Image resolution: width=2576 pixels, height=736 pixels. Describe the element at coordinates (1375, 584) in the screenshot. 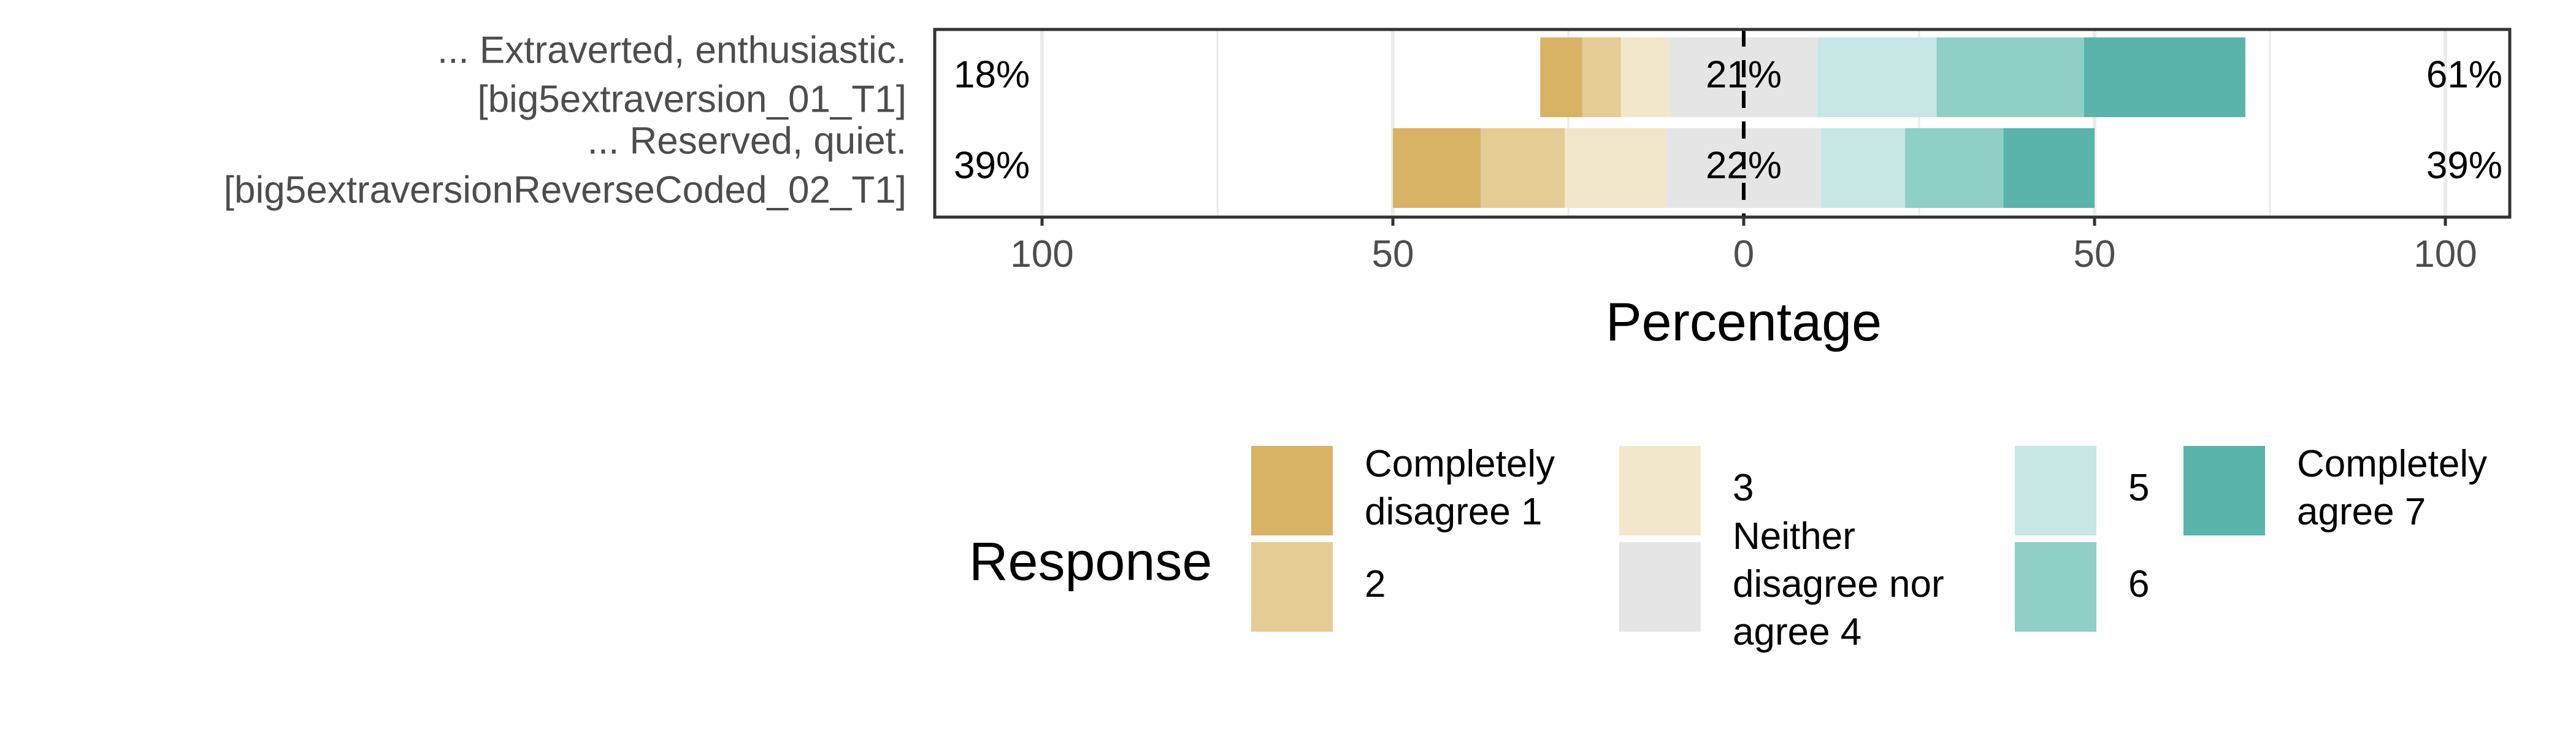

I see `legend-label: 2` at that location.